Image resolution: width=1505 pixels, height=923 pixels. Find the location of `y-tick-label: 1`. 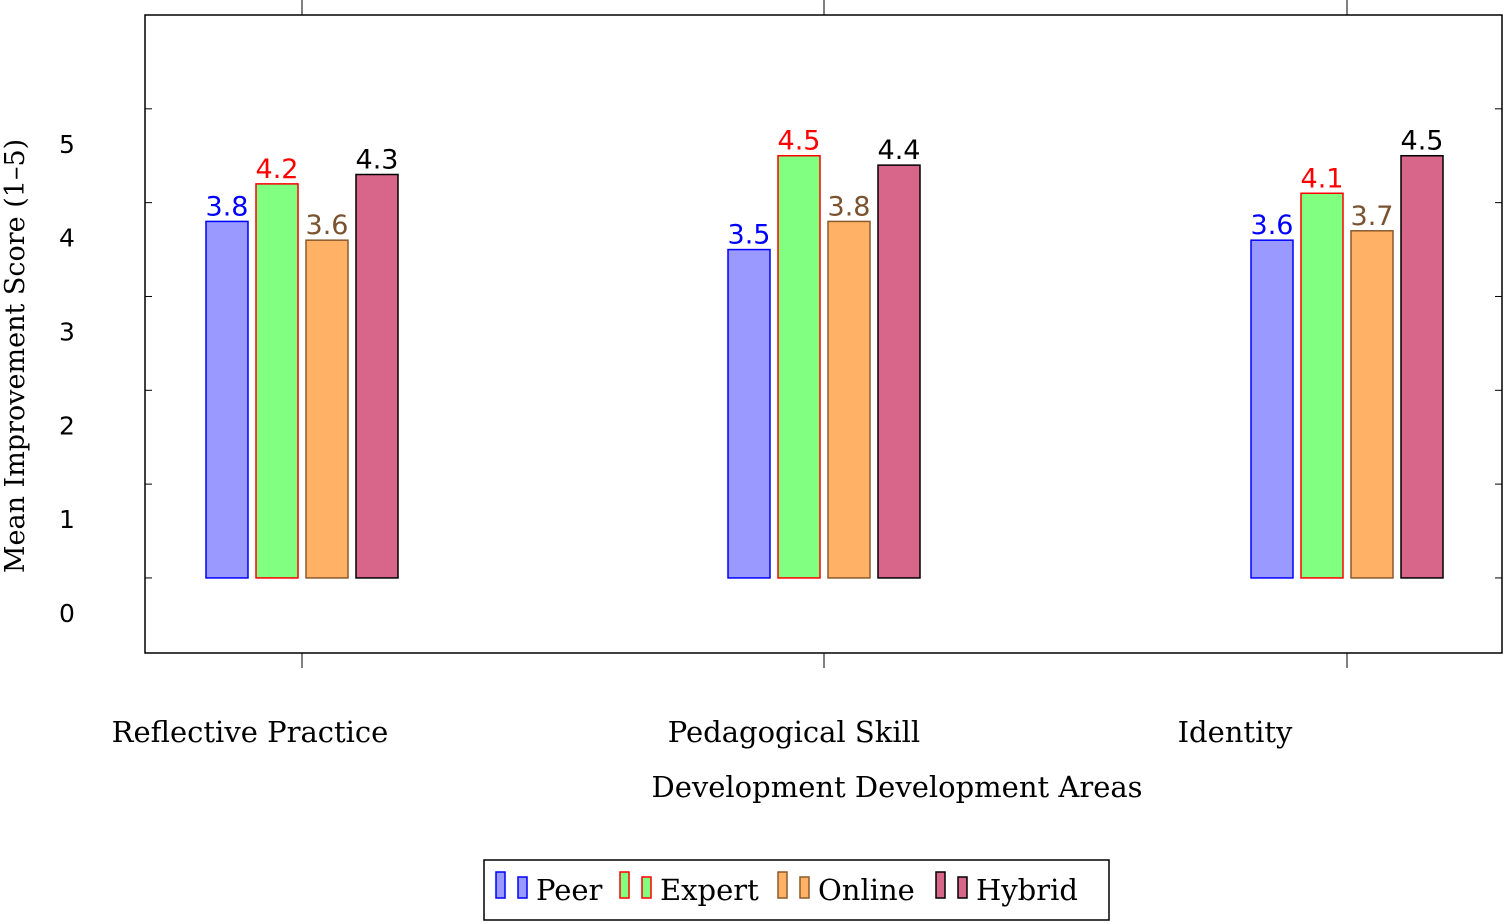

y-tick-label: 1 is located at coordinates (67, 519).